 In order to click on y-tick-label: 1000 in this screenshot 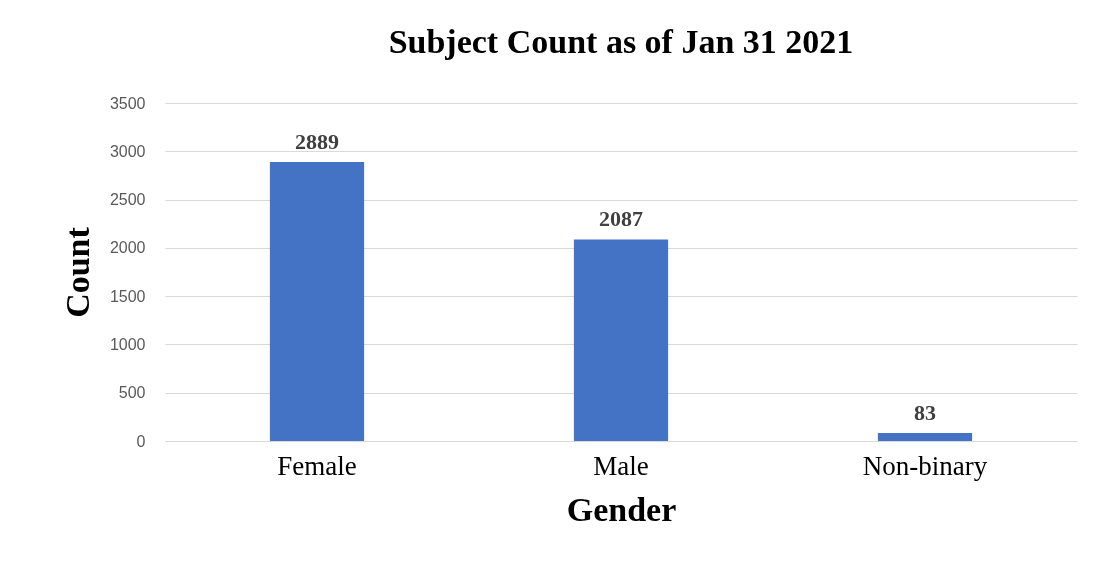, I will do `click(127, 344)`.